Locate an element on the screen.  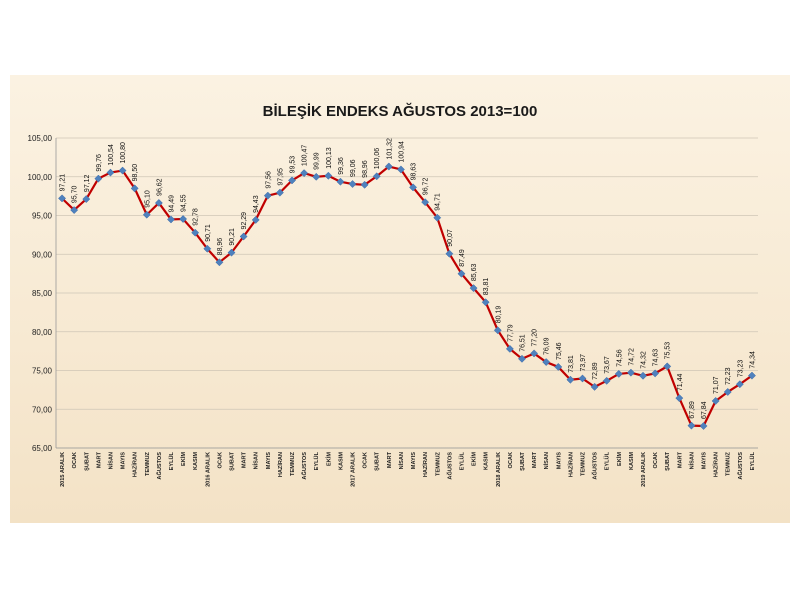
data-label: 87,49 is located at coordinates (462, 258).